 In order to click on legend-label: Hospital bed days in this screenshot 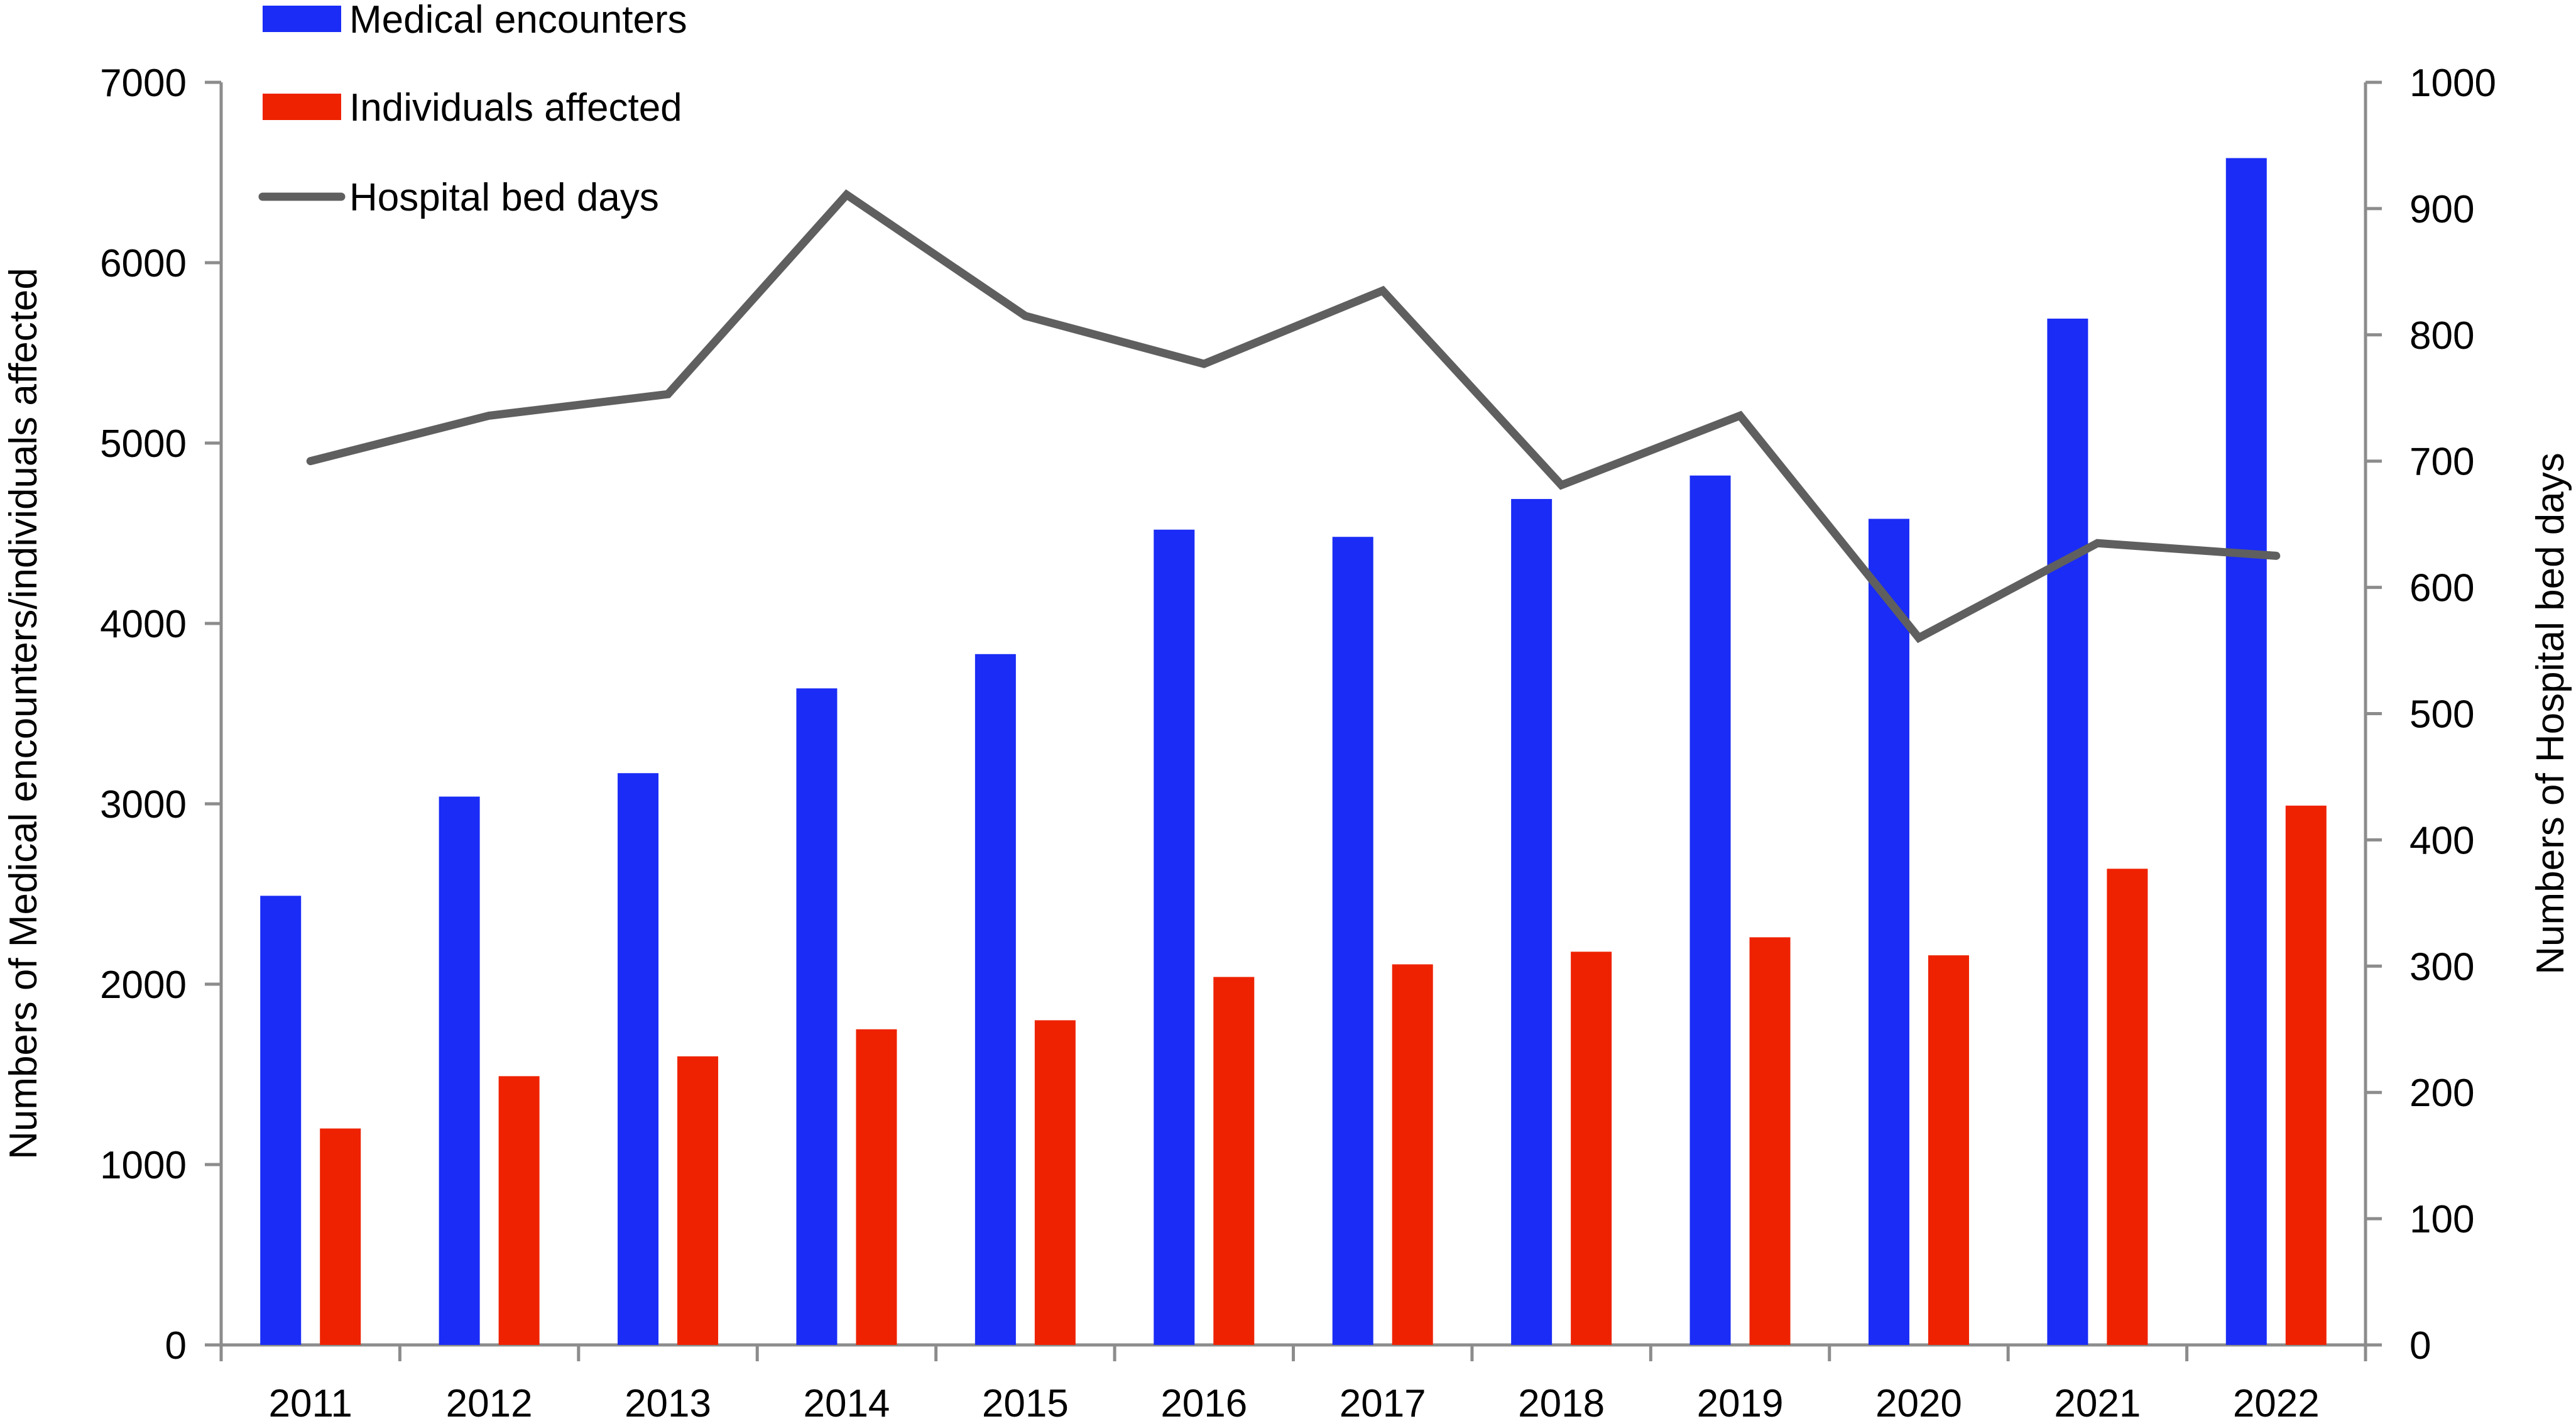, I will do `click(504, 197)`.